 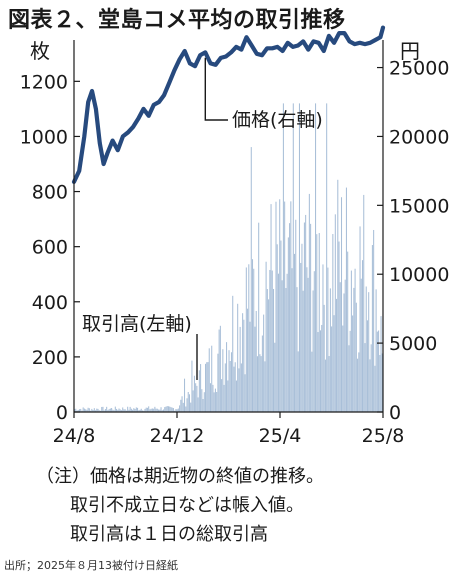 What do you see at coordinates (44, 82) in the screenshot?
I see `left-tick-label: 1200` at bounding box center [44, 82].